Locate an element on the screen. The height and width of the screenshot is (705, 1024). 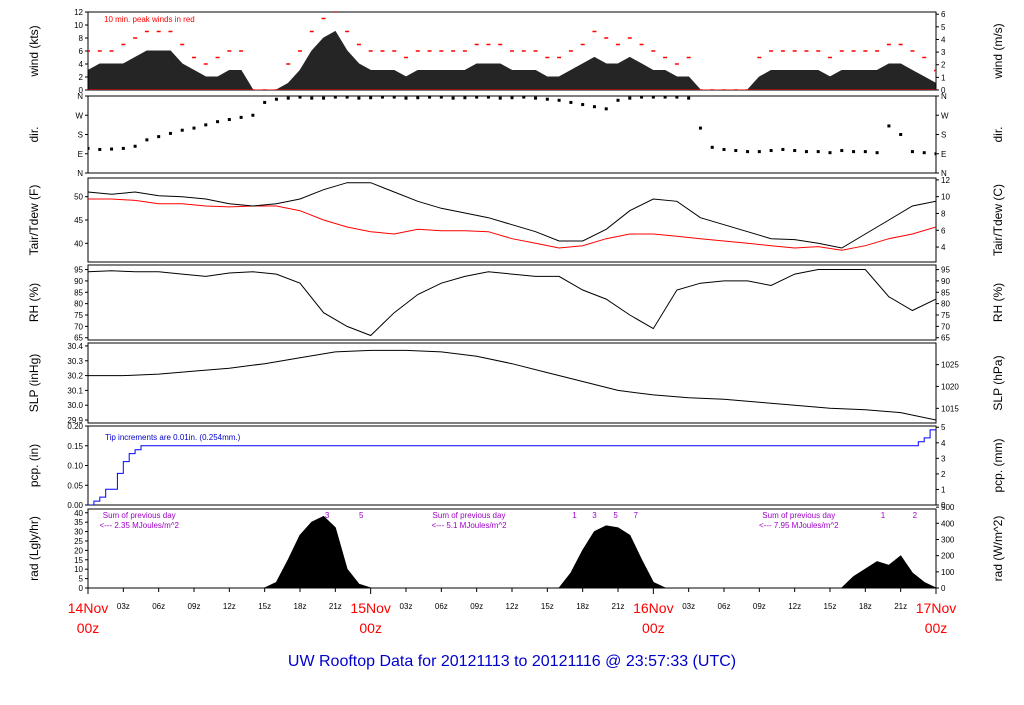
time-minor-label: 21z is located at coordinates (900, 606).